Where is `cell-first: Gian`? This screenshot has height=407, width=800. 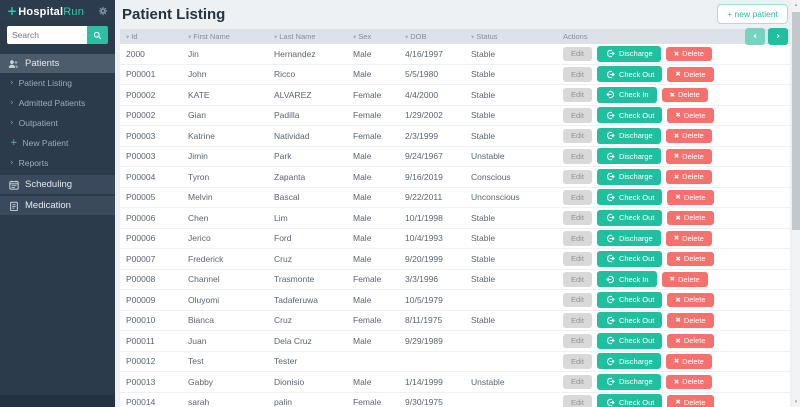 cell-first: Gian is located at coordinates (197, 115).